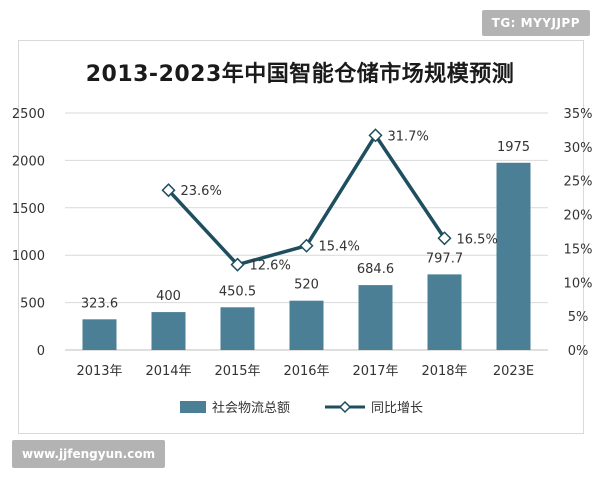 Image resolution: width=600 pixels, height=480 pixels. What do you see at coordinates (345, 407) in the screenshot?
I see `legend-line-marker` at bounding box center [345, 407].